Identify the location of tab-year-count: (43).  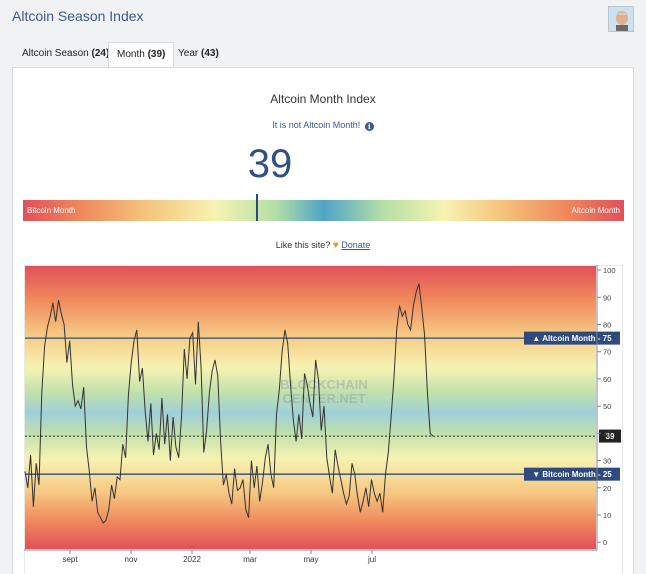
(210, 53).